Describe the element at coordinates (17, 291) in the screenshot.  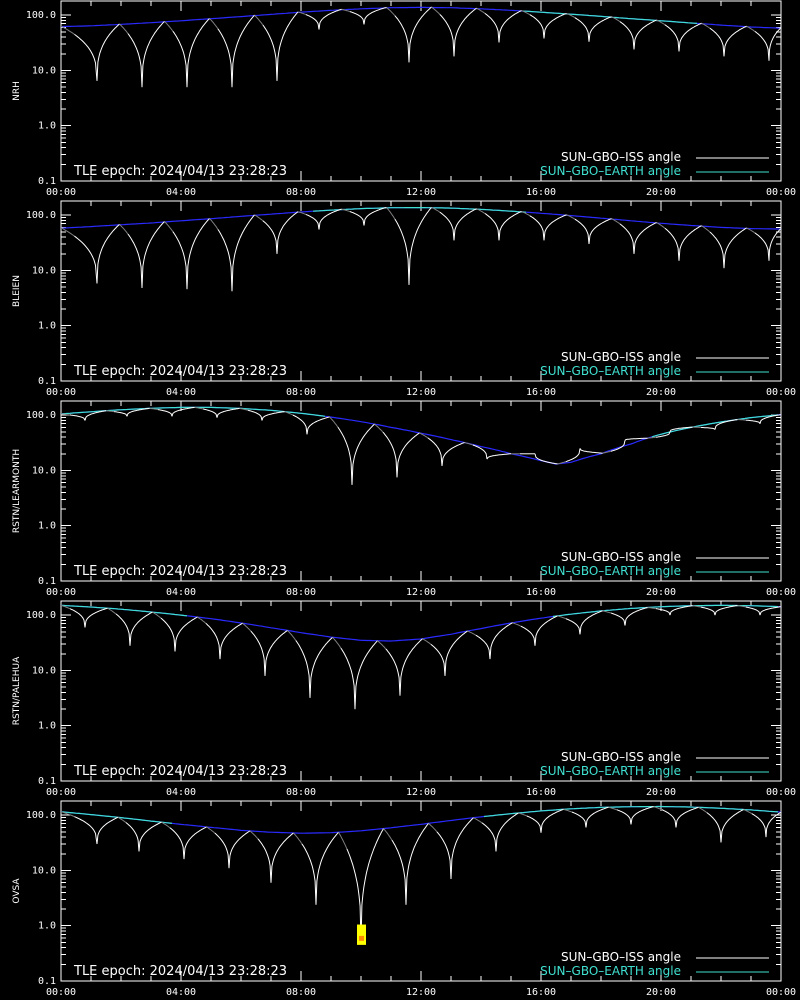
I see `y-axis-label: BLEIEN` at that location.